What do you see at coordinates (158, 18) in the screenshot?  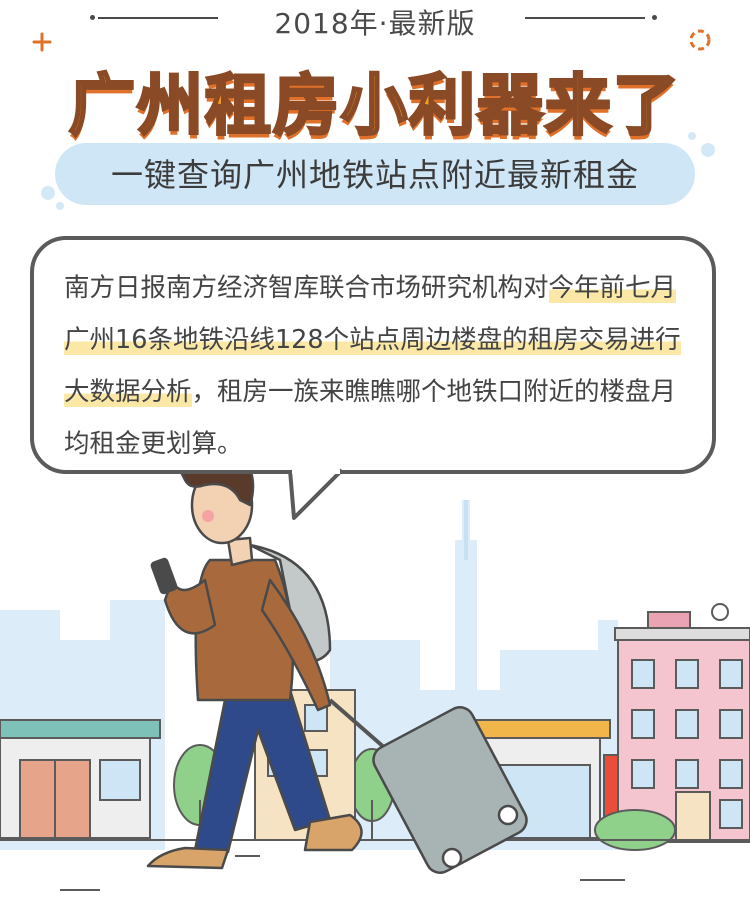 I see `left-rule` at bounding box center [158, 18].